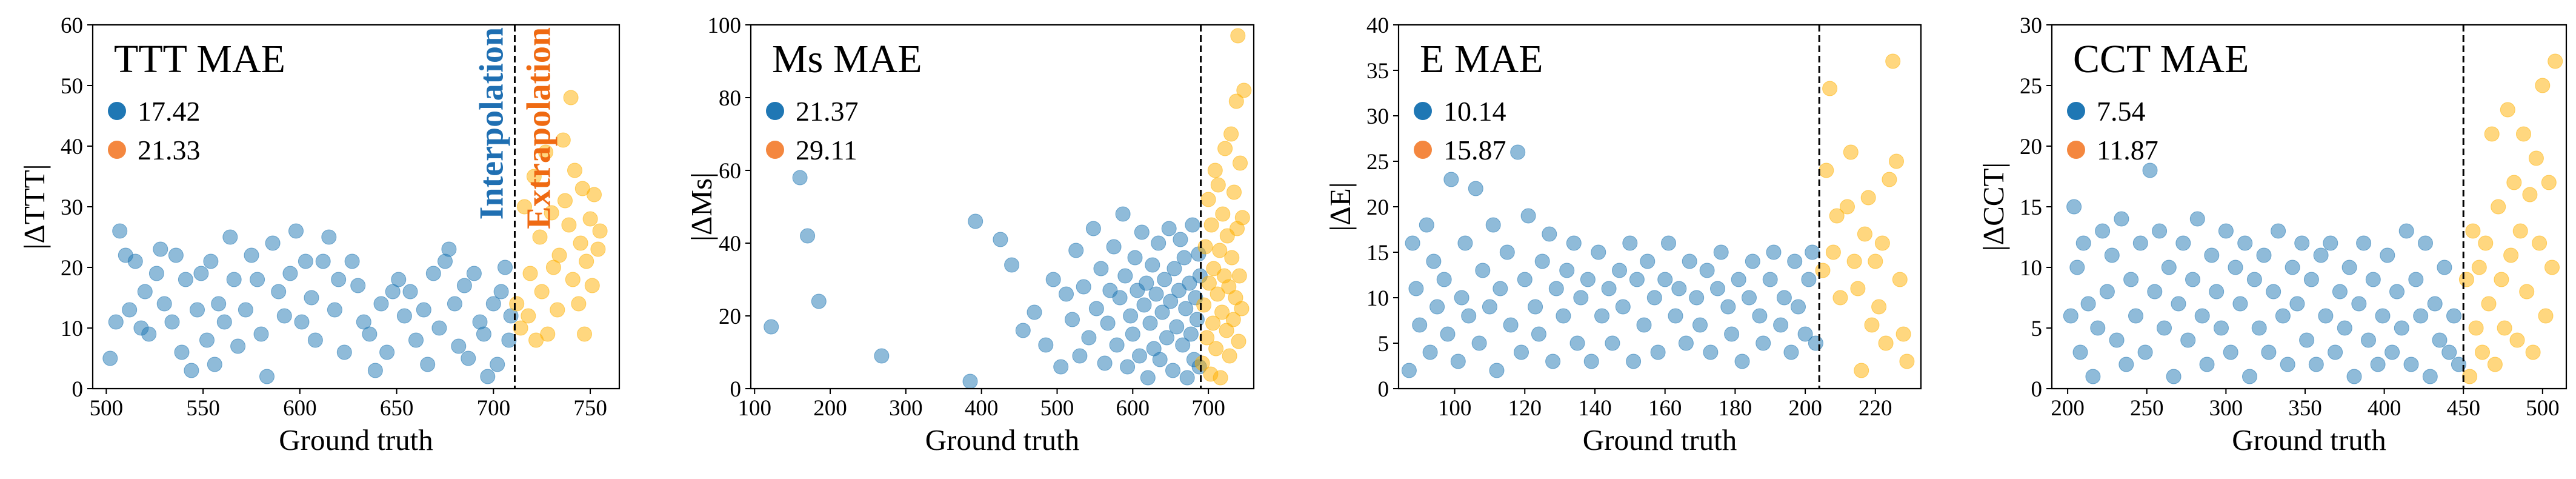 The height and width of the screenshot is (479, 2576). What do you see at coordinates (72, 329) in the screenshot?
I see `y-tick-label: 10` at bounding box center [72, 329].